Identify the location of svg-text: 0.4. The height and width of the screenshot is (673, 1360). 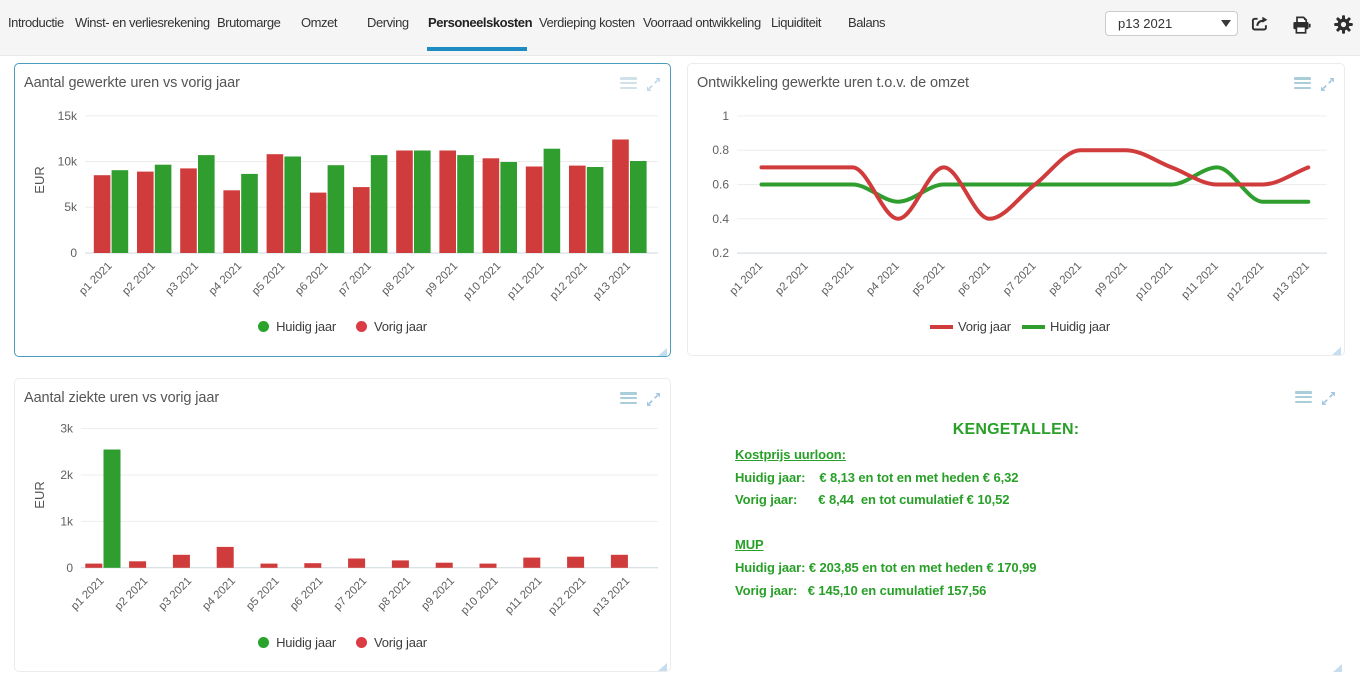
(720, 219).